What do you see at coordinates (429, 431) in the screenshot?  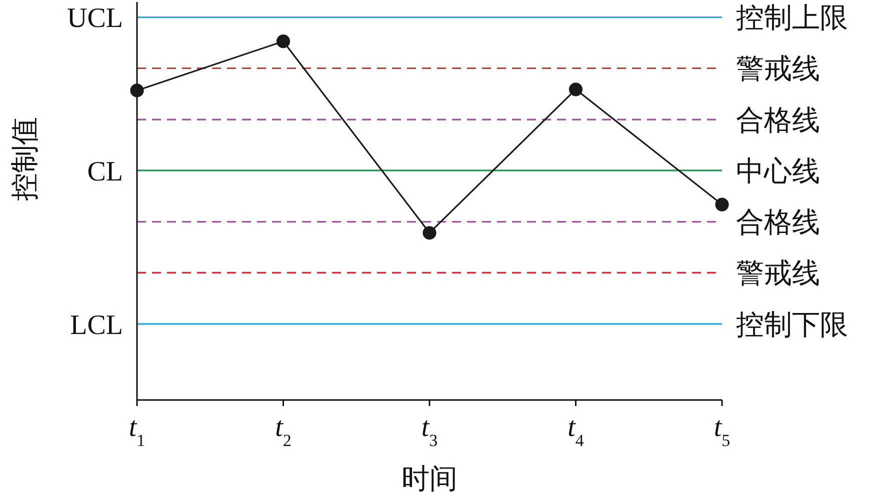 I see `x-tick-label: t$_{3}$` at bounding box center [429, 431].